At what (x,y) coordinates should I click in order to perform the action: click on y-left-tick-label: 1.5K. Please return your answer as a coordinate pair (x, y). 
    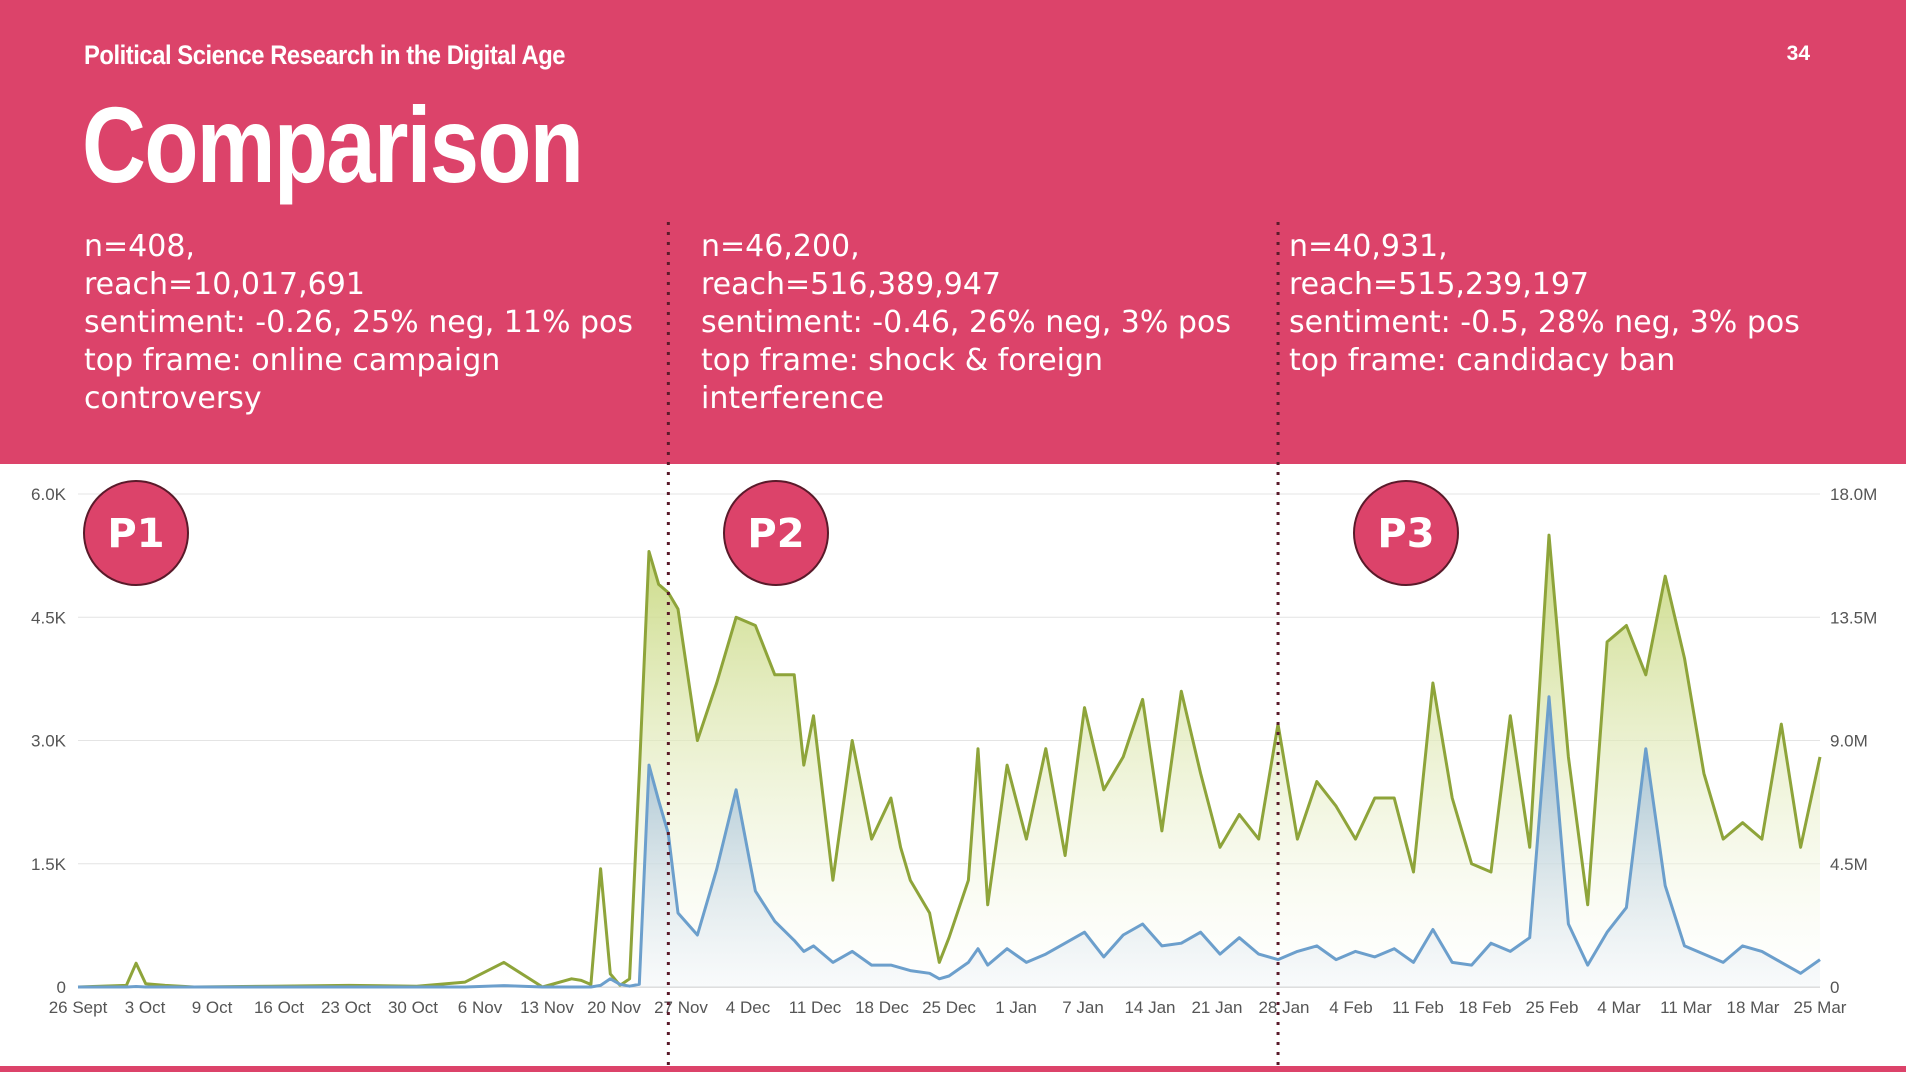
    Looking at the image, I should click on (49, 864).